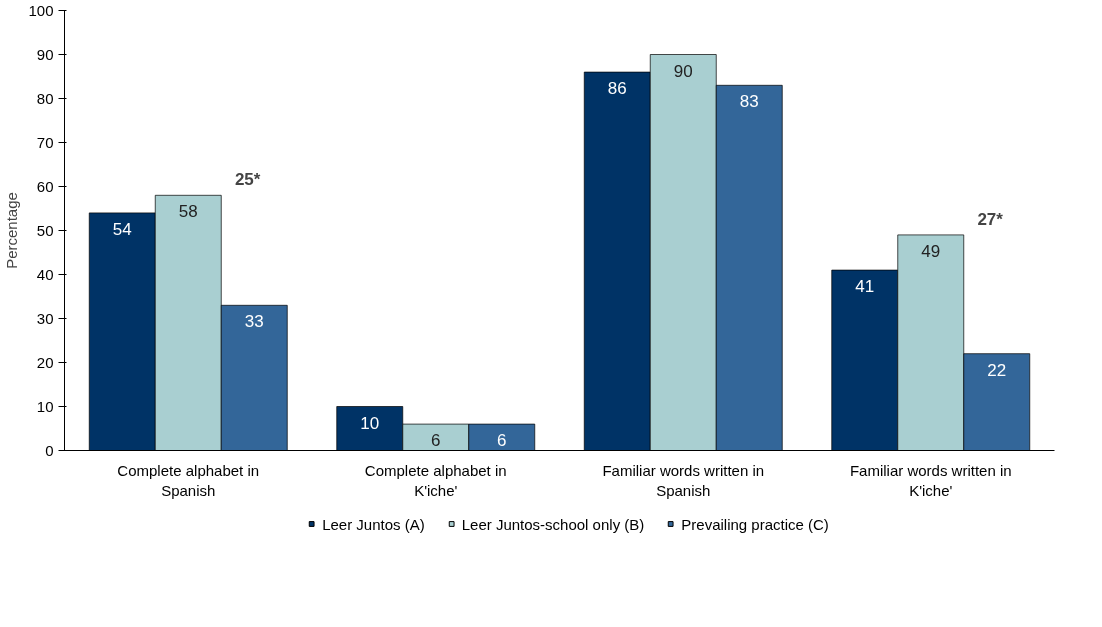 This screenshot has height=627, width=1102. I want to click on legend-label: Leer Juntos-school only (B), so click(553, 523).